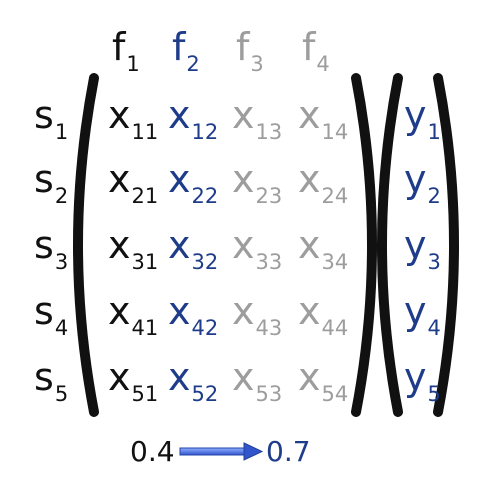 This screenshot has height=480, width=480. Describe the element at coordinates (44, 179) in the screenshot. I see `sample-label-2-base: s` at that location.